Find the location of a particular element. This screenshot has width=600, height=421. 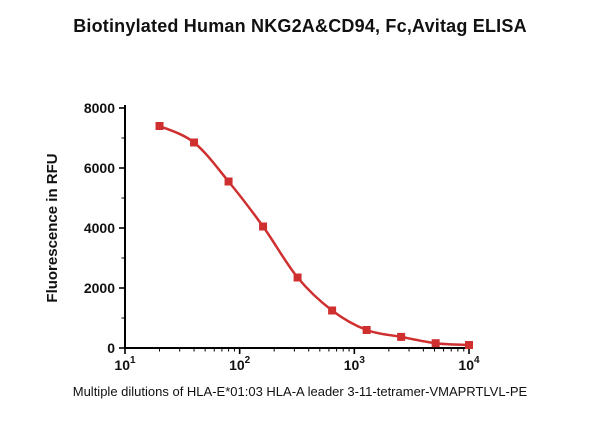

x-tick-label: 10³ is located at coordinates (355, 364).